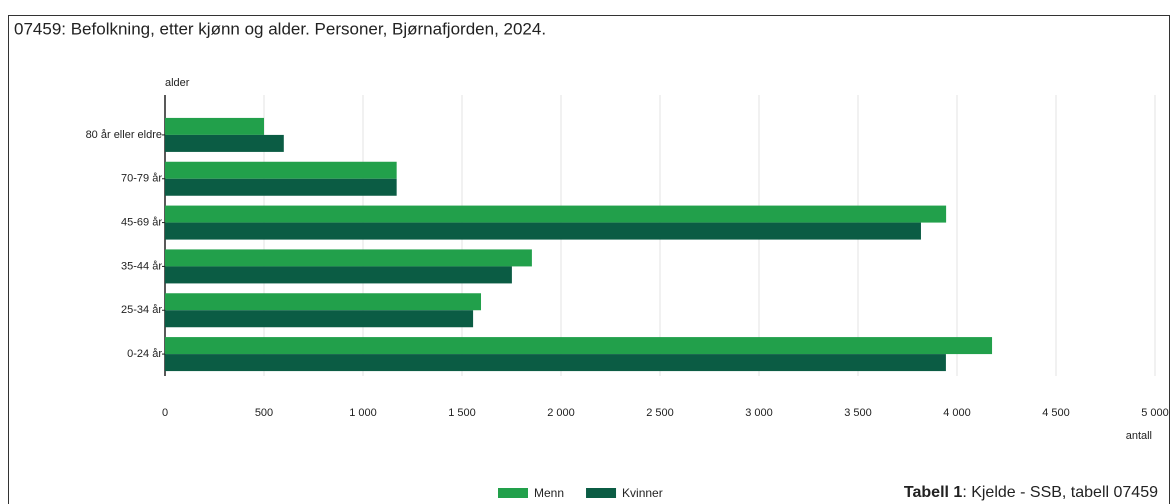 This screenshot has width=1176, height=504. What do you see at coordinates (141, 179) in the screenshot?
I see `y-tick-label: 70-79 år` at bounding box center [141, 179].